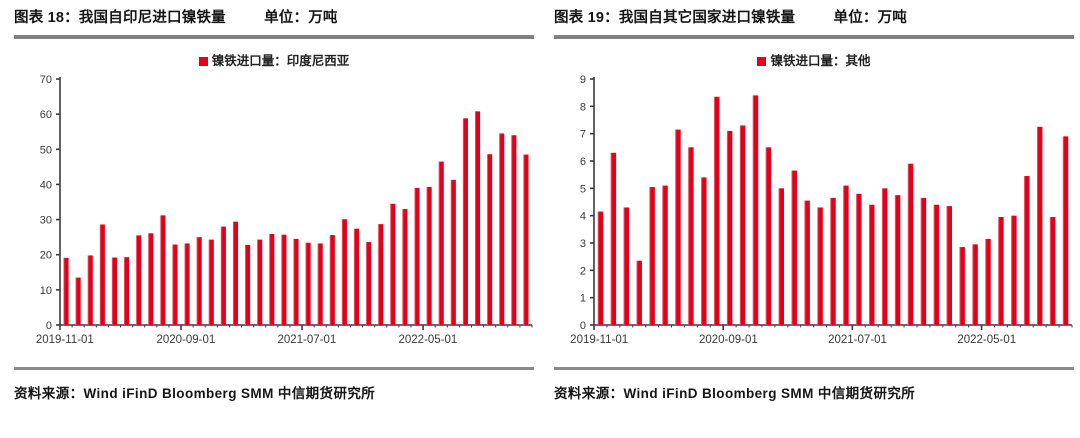 The height and width of the screenshot is (438, 1080). What do you see at coordinates (675, 18) in the screenshot?
I see `figure-19-title-text: 图表 19：我国自其它国家进口镍铁量` at bounding box center [675, 18].